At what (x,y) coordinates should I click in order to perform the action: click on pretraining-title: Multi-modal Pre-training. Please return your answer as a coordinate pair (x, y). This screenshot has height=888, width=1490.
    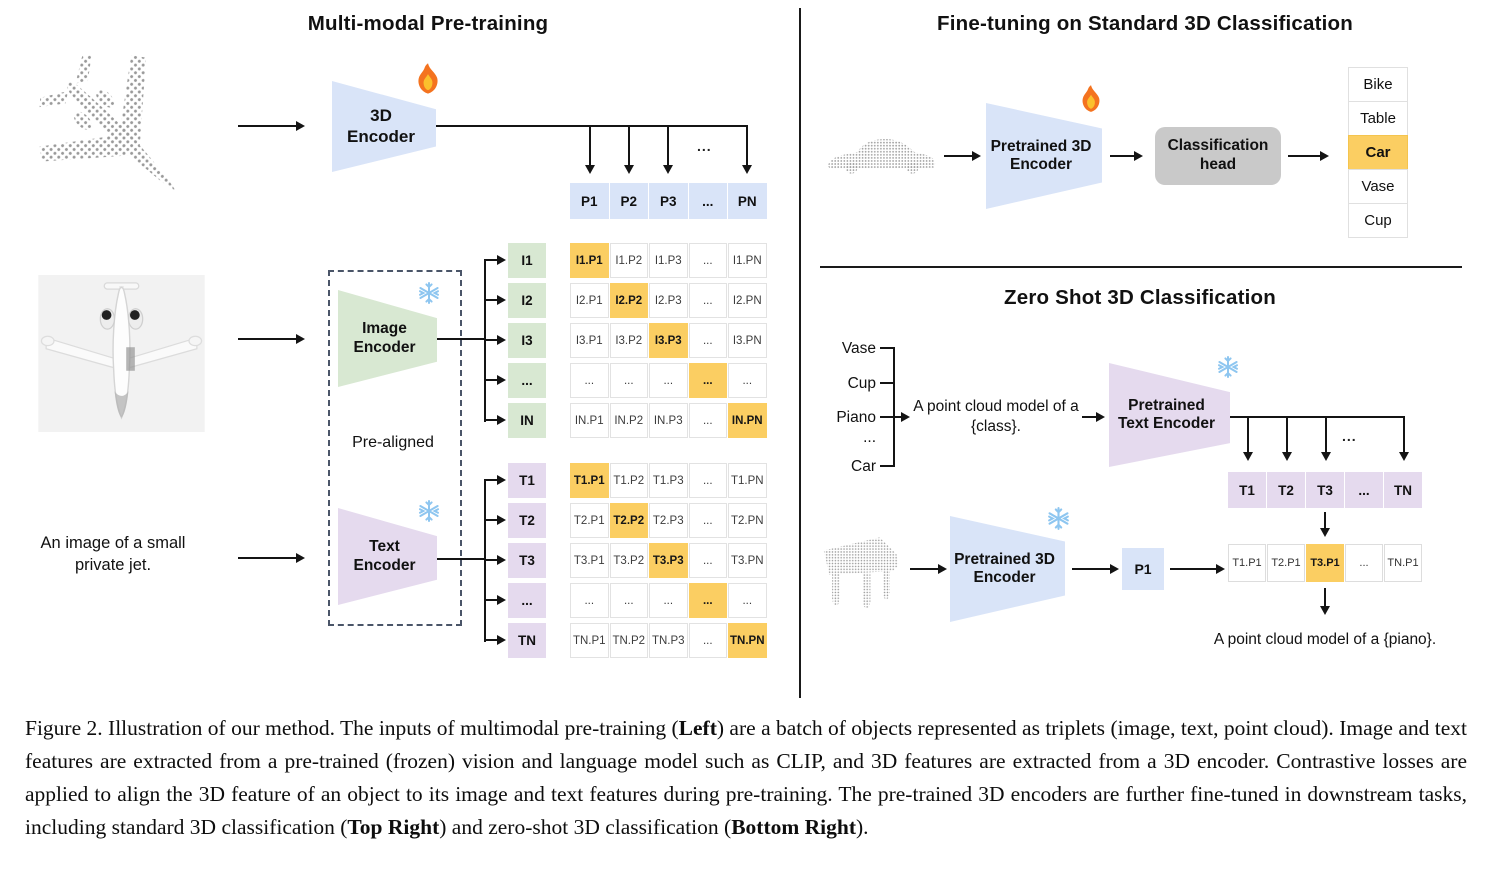
    Looking at the image, I should click on (428, 23).